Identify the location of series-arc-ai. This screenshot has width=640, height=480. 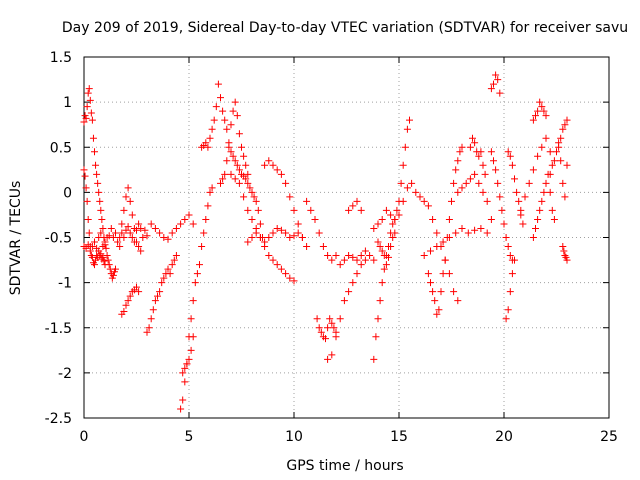
(565, 253).